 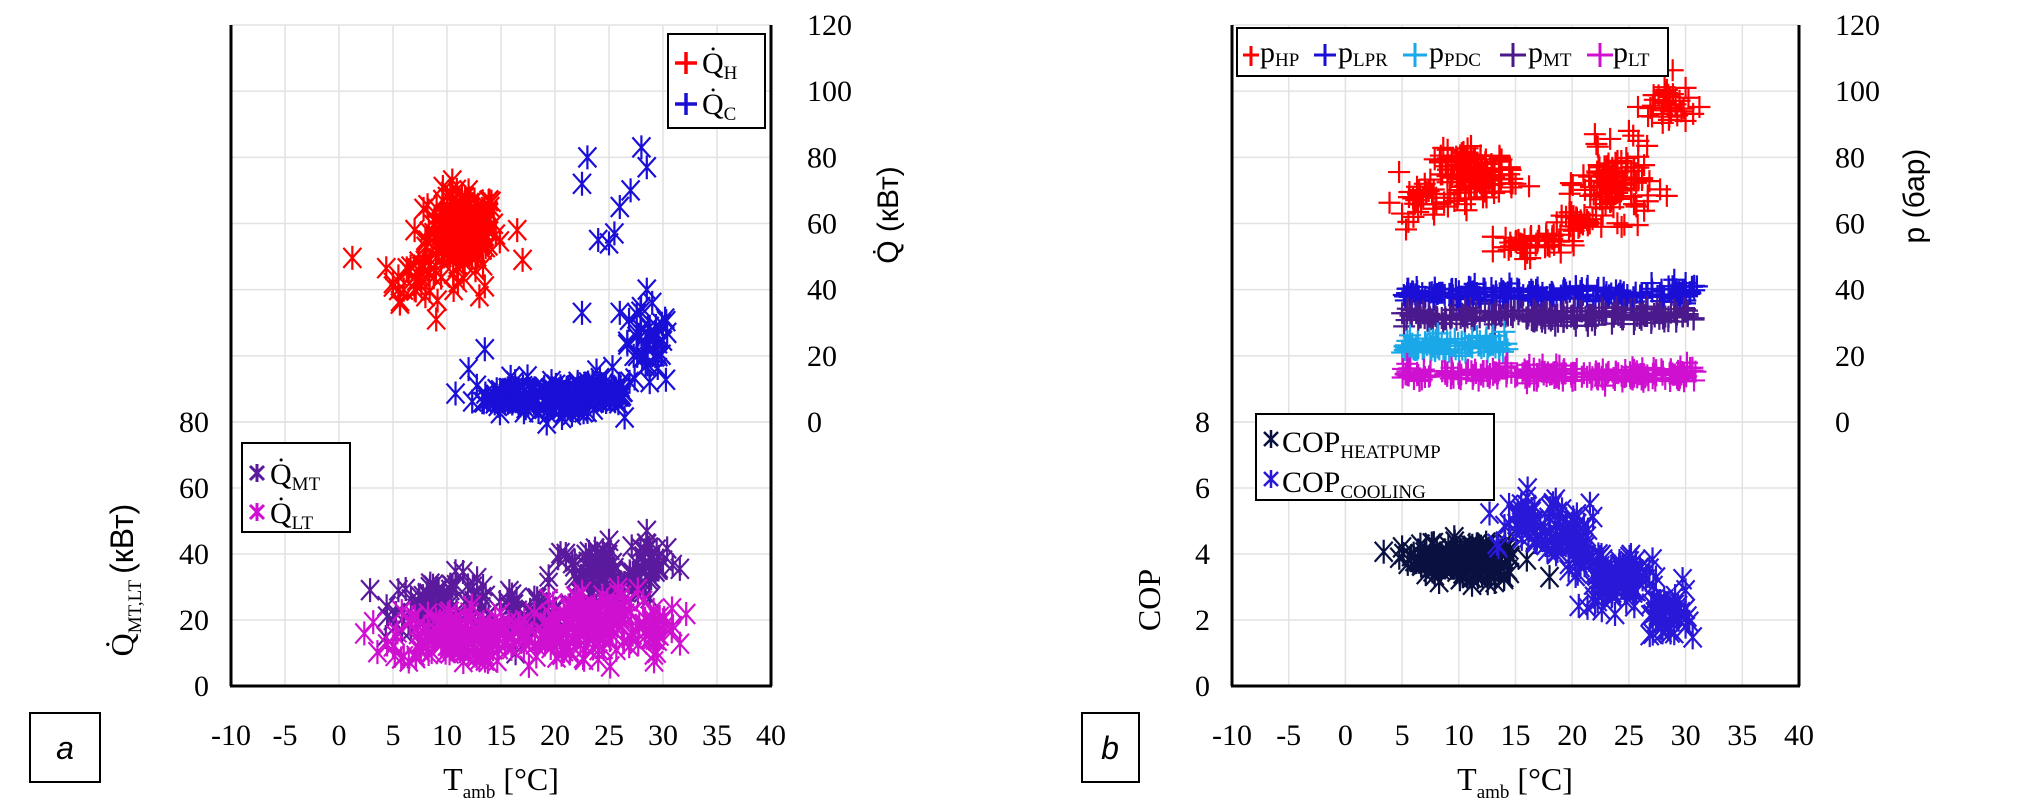 I want to click on legend-box, so click(x=1452, y=52).